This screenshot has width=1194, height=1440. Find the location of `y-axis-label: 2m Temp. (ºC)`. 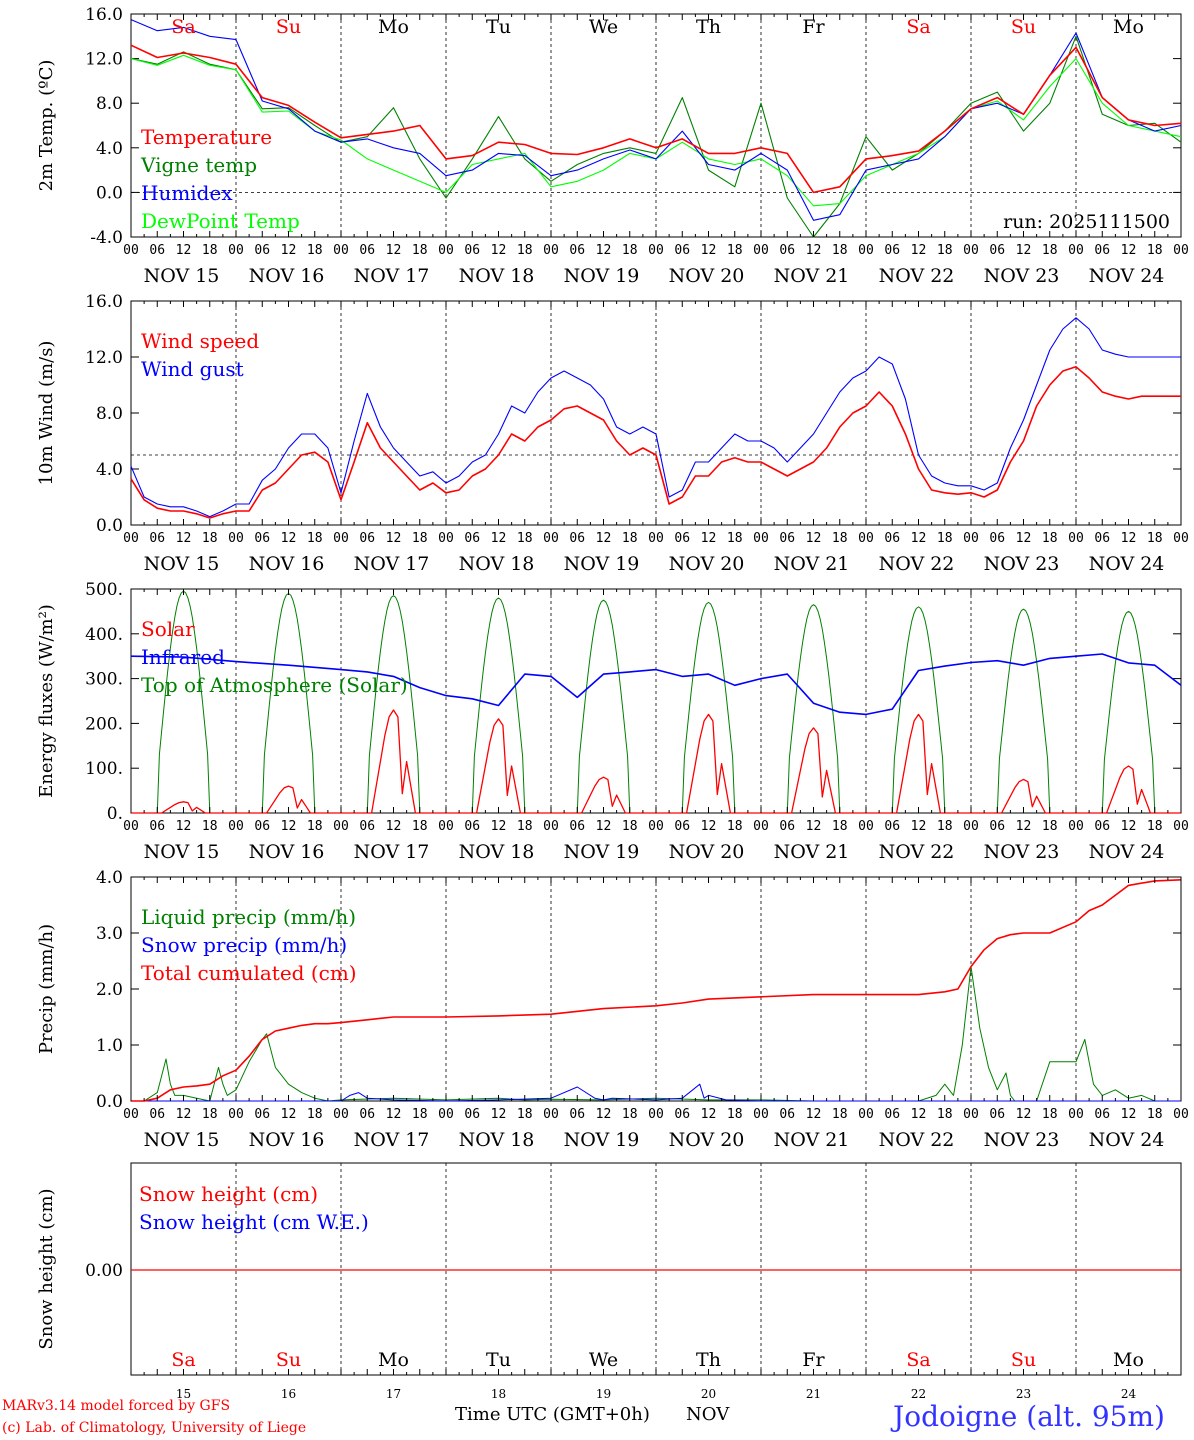

y-axis-label: 2m Temp. (ºC) is located at coordinates (46, 126).